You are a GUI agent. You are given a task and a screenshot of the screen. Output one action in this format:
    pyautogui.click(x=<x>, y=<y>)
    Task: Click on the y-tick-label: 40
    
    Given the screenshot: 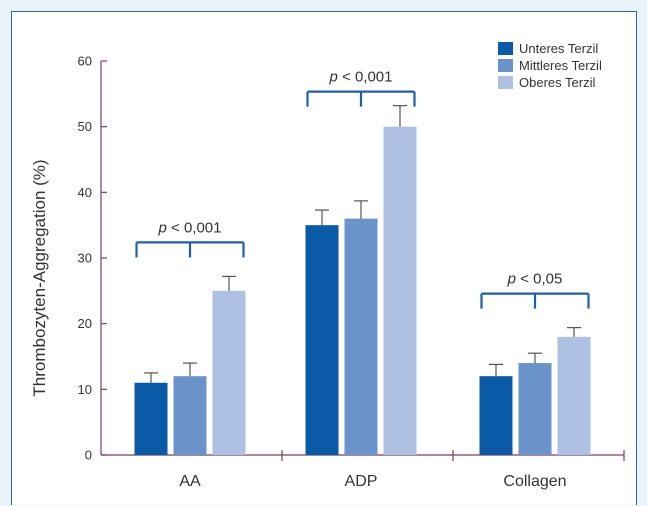 What is the action you would take?
    pyautogui.click(x=85, y=192)
    